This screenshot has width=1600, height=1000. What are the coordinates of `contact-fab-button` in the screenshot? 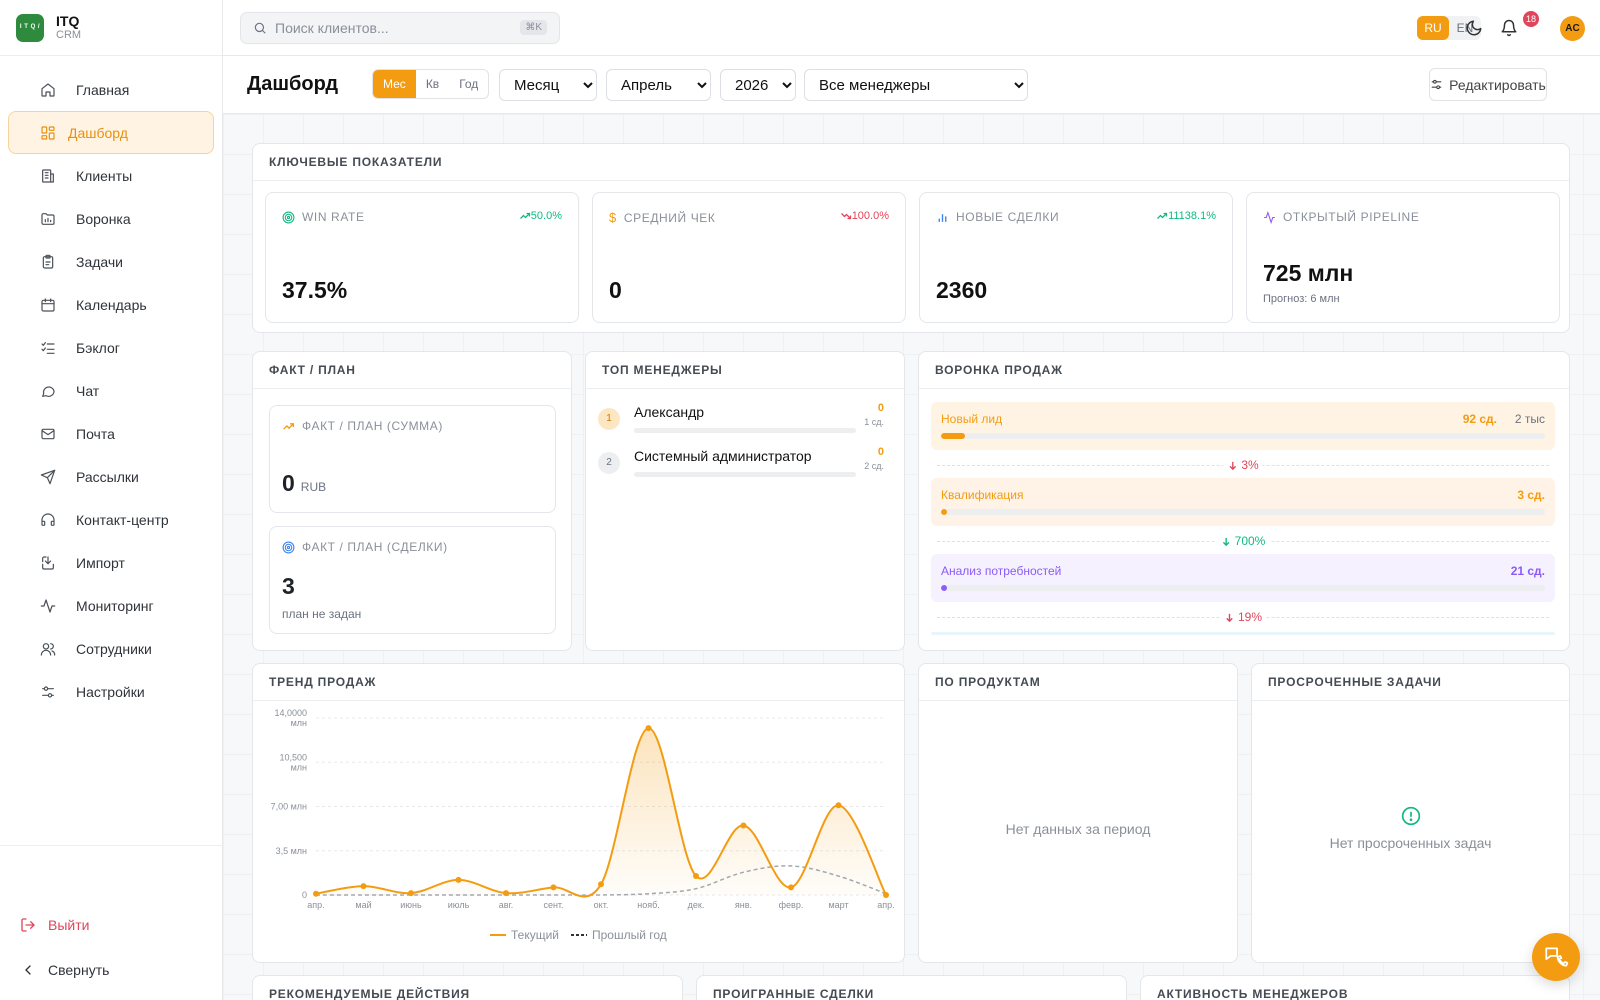 It's located at (1556, 957).